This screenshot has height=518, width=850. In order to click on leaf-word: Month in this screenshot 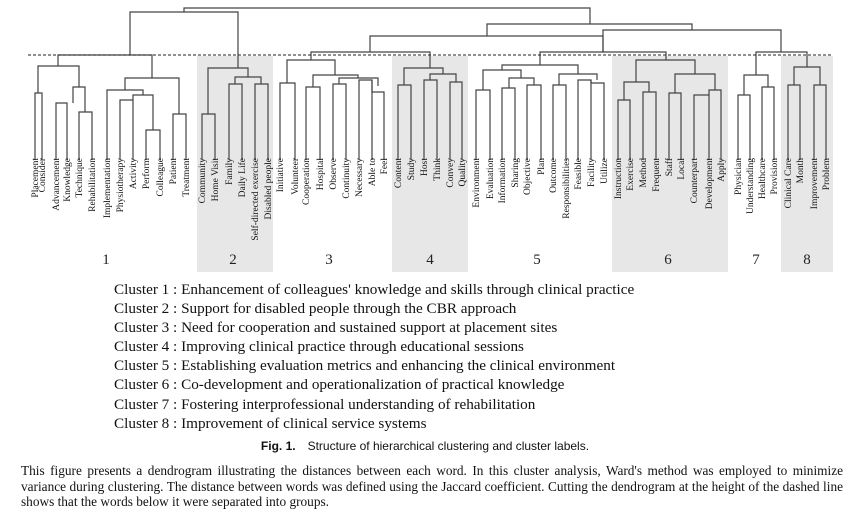, I will do `click(801, 171)`.